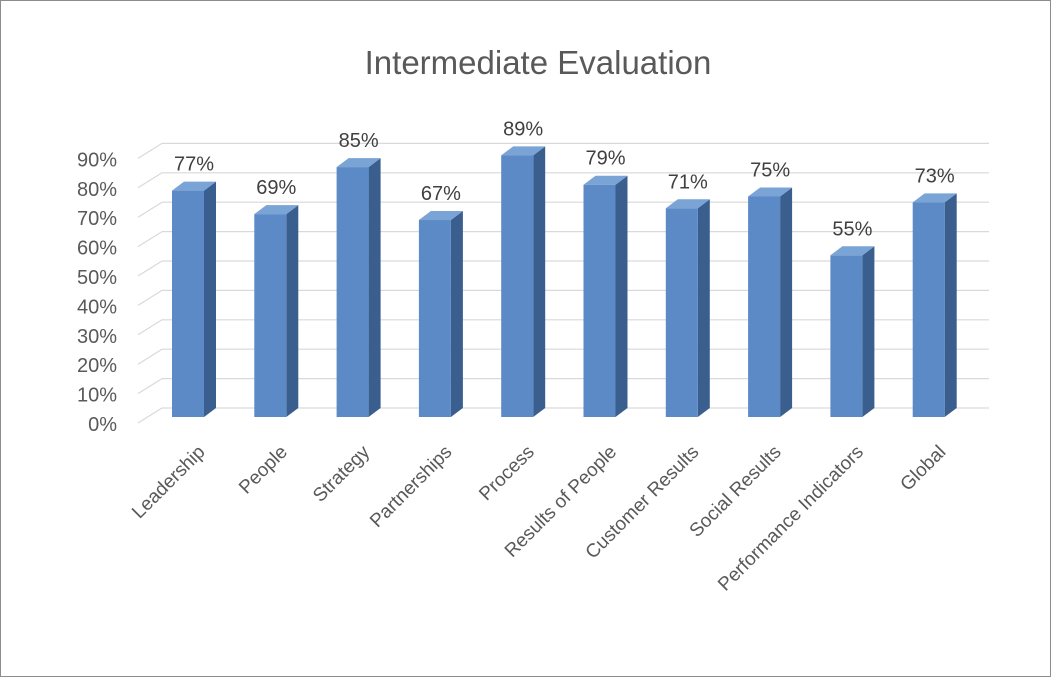 The image size is (1051, 678). What do you see at coordinates (97, 292) in the screenshot?
I see `y-axis-ticks: 0% 10% 20% 30% 40% 50% 60% 70% 80% 90%` at bounding box center [97, 292].